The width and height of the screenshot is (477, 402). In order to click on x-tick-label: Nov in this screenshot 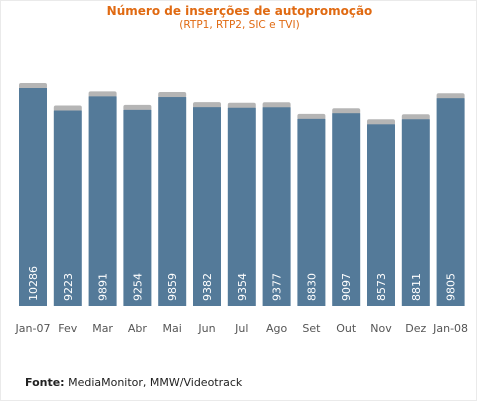, I will do `click(381, 328)`.